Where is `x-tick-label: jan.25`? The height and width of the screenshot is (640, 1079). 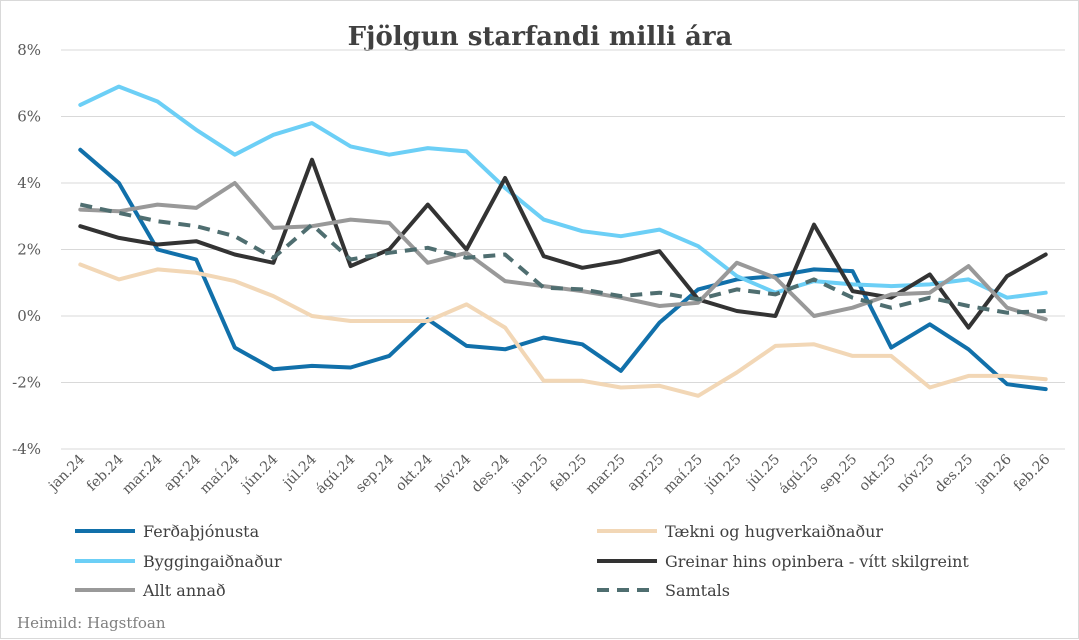 x-tick-label: jan.25 is located at coordinates (530, 474).